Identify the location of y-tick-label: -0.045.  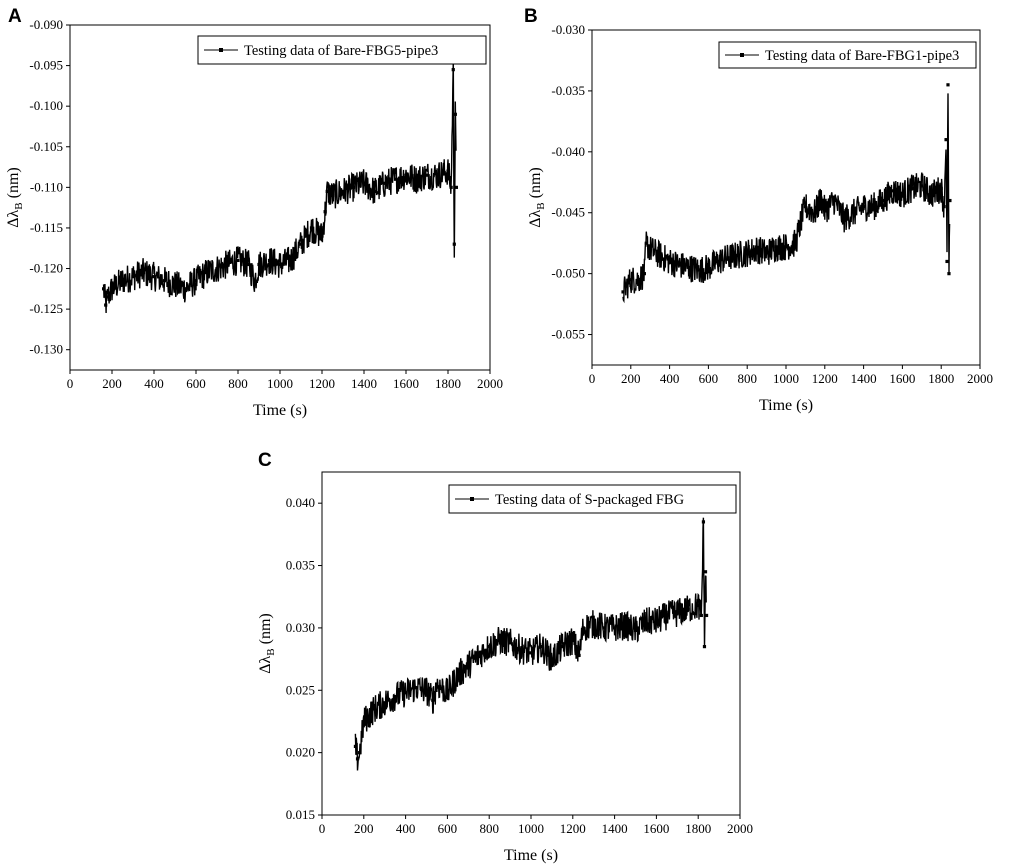
(568, 212).